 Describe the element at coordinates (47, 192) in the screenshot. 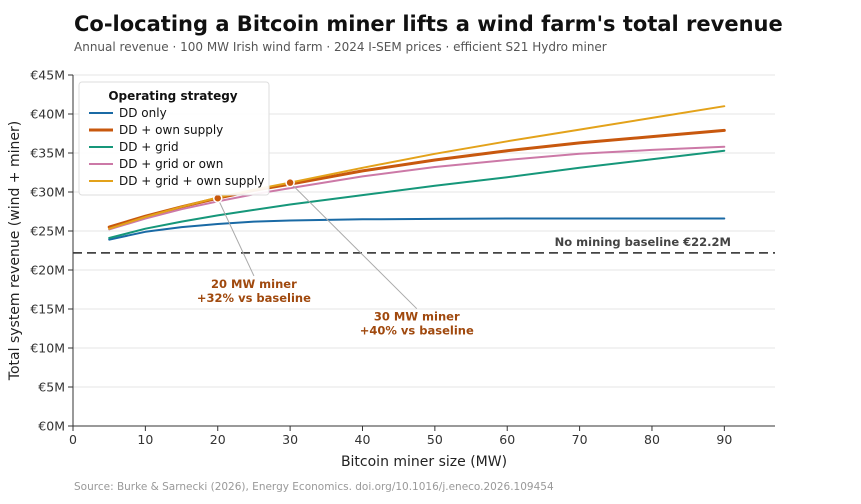

I see `y-tick-label: €30M` at that location.